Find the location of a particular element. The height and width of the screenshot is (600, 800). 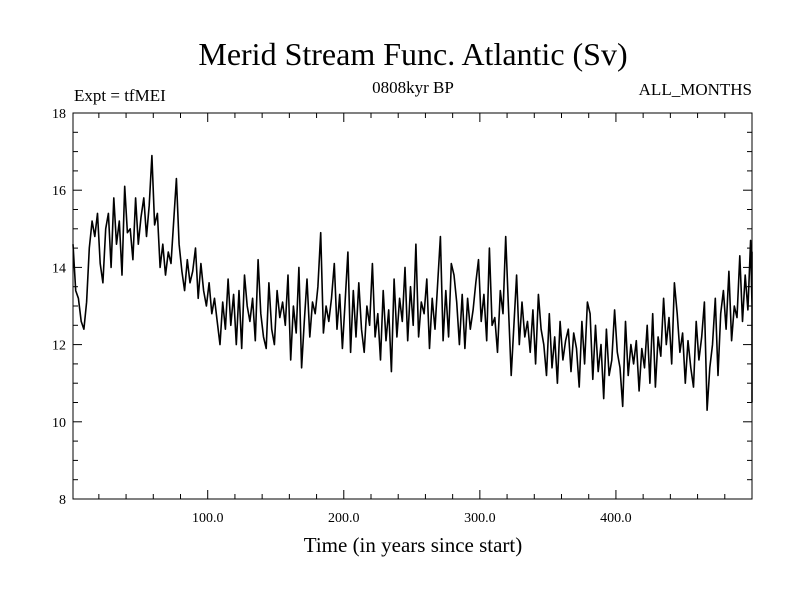

x-tick-label: 300.0 is located at coordinates (480, 518).